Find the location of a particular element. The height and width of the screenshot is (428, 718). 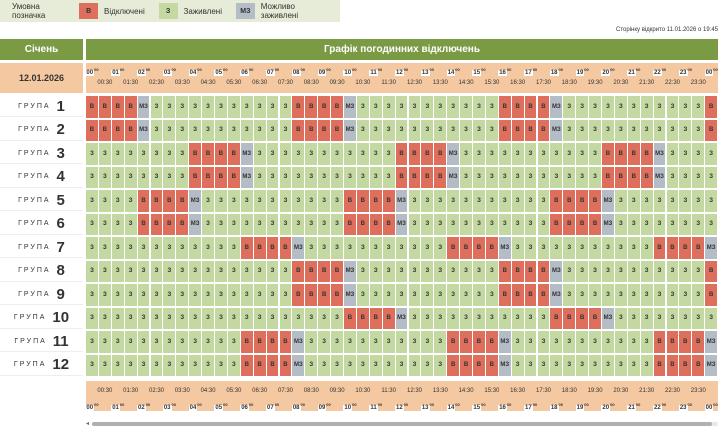

half-hour-label: 06:30 is located at coordinates (260, 83).